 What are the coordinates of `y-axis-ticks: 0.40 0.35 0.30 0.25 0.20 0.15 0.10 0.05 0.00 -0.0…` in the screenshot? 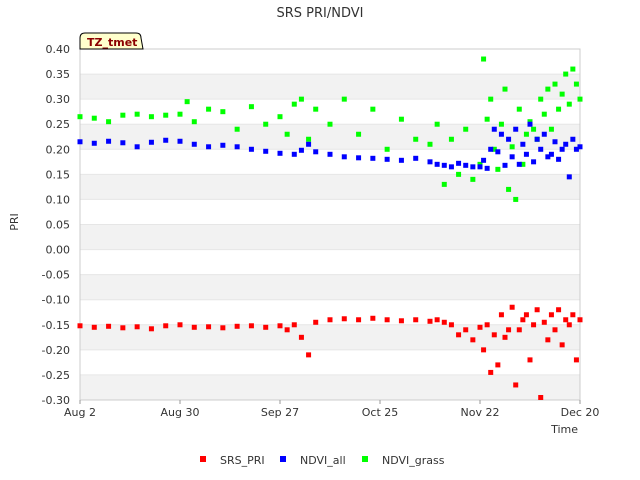 It's located at (56, 225).